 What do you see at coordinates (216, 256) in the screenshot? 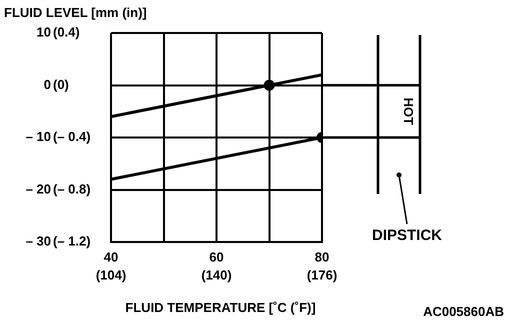
I see `x-tick-label: 60` at bounding box center [216, 256].